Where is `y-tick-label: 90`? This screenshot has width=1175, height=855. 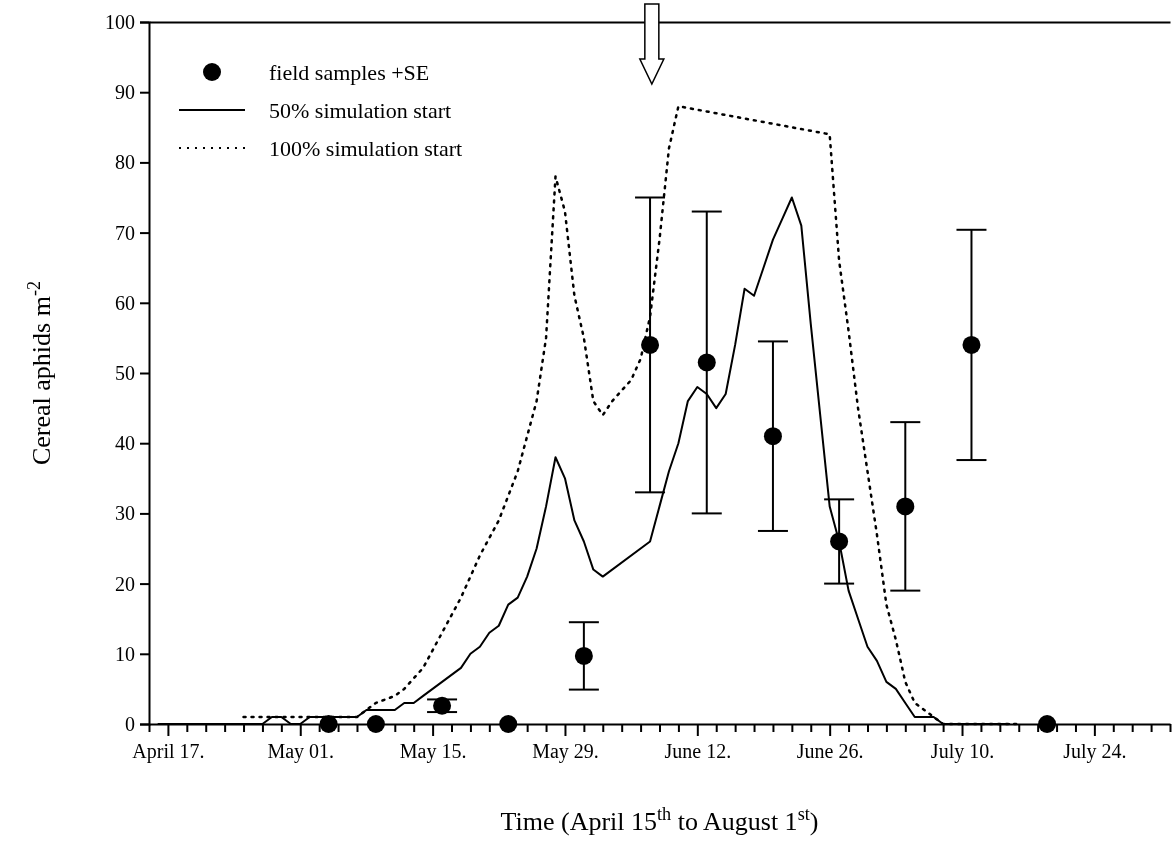
y-tick-label: 90 is located at coordinates (125, 92).